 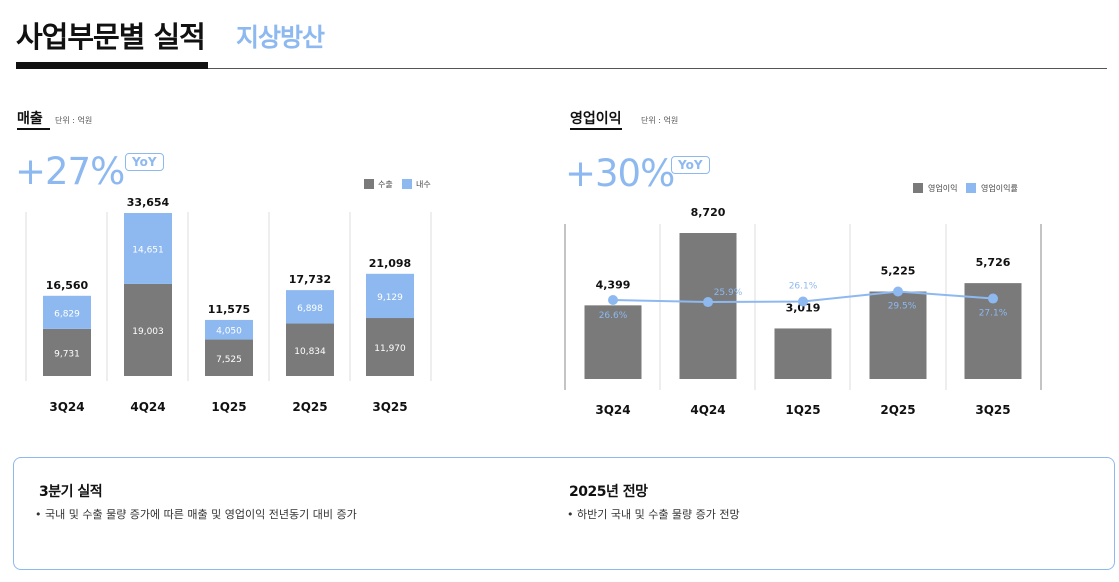 I want to click on sales-unit-label: 단위 : 억원, so click(x=74, y=120).